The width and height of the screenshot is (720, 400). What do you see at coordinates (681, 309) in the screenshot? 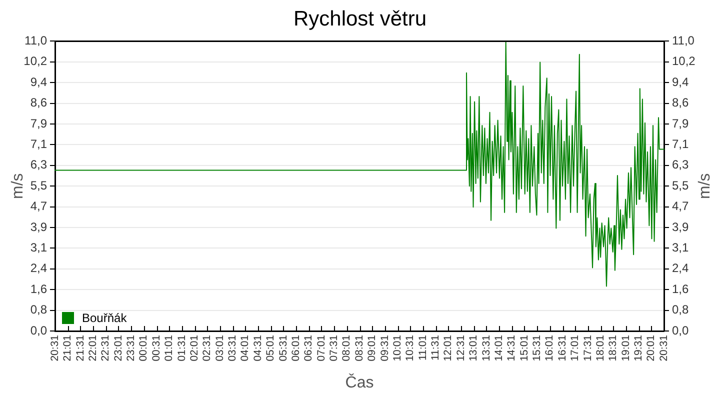
I see `y2-tick-label: 0,8` at bounding box center [681, 309].